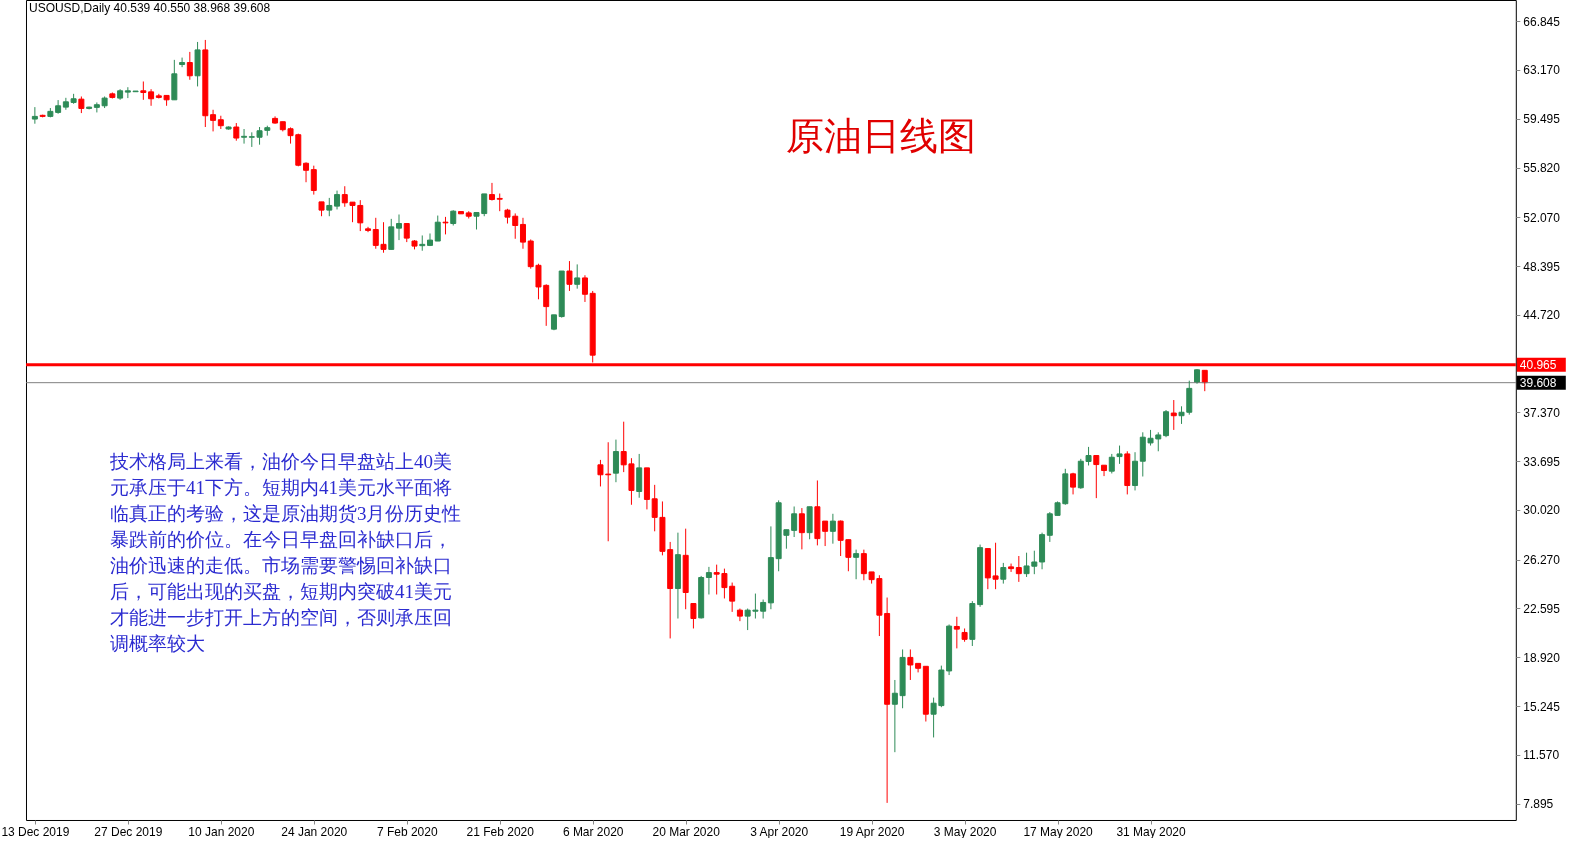 This screenshot has width=1581, height=848. What do you see at coordinates (593, 832) in the screenshot?
I see `x-tick-label: 6 Mar 2020` at bounding box center [593, 832].